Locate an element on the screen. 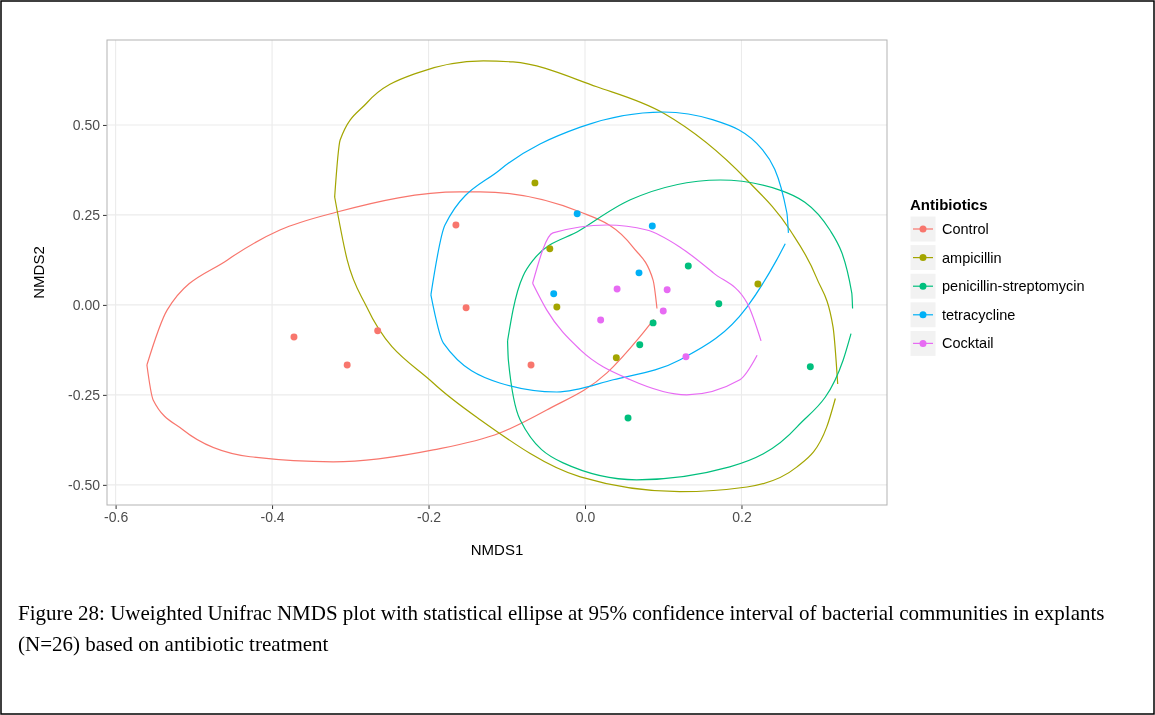  x-tick-label: -0.4 is located at coordinates (272, 516).